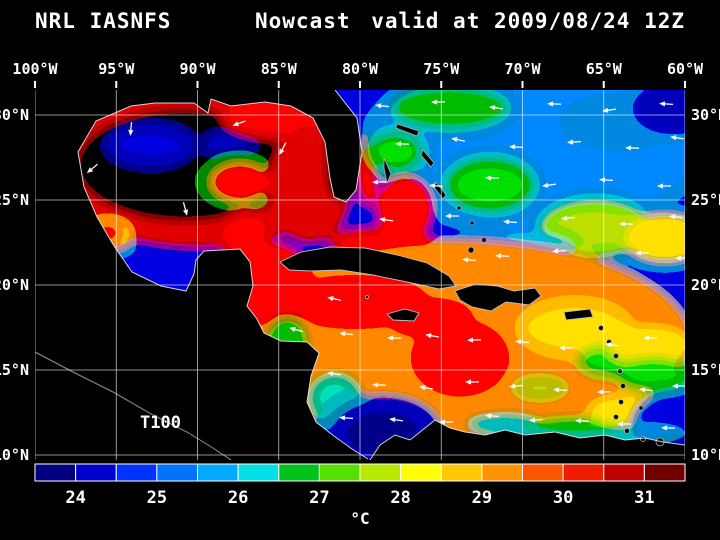  What do you see at coordinates (360, 69) in the screenshot?
I see `lon-label: 80°W` at bounding box center [360, 69].